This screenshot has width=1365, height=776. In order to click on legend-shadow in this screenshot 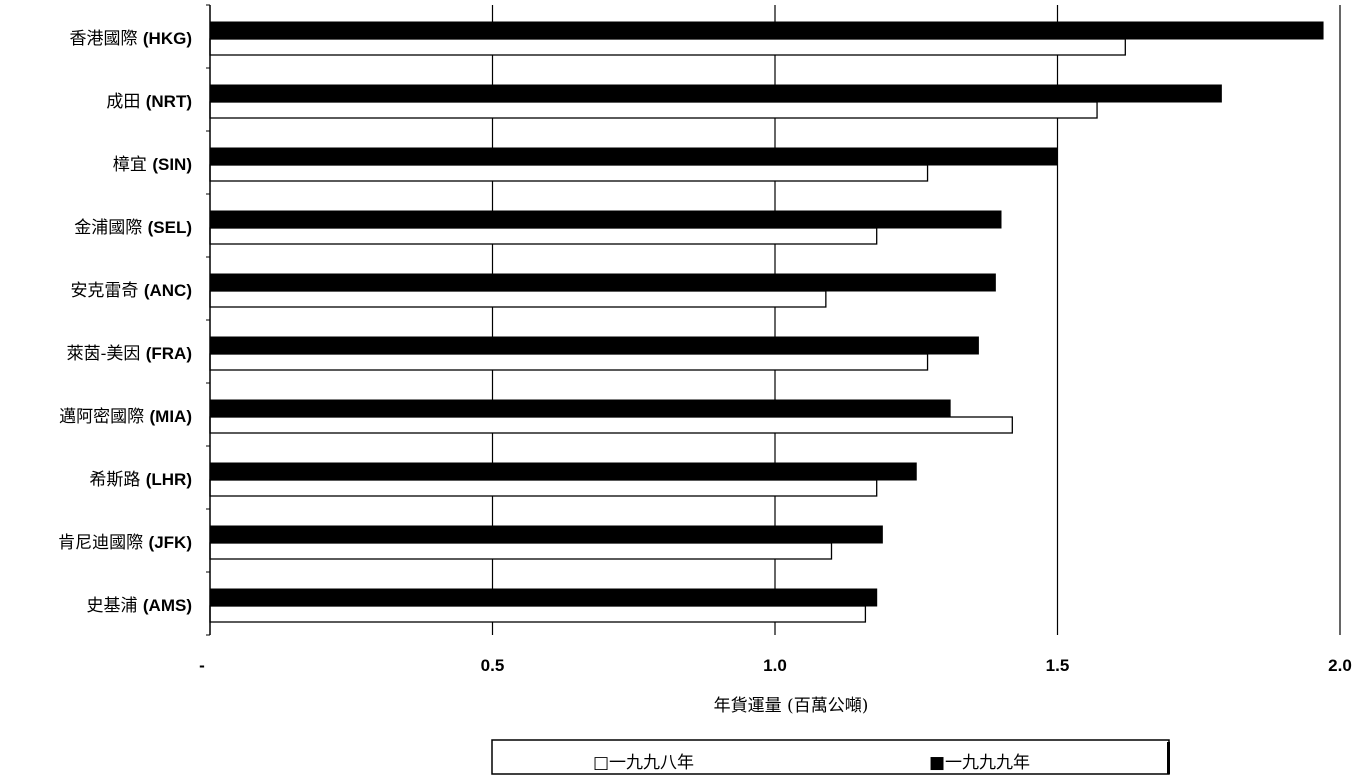, I will do `click(1168, 758)`.